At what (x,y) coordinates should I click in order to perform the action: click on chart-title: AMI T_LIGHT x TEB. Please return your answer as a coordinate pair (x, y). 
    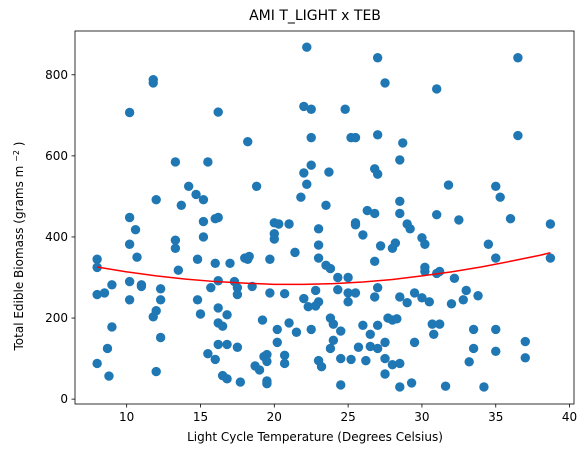
    Looking at the image, I should click on (315, 16).